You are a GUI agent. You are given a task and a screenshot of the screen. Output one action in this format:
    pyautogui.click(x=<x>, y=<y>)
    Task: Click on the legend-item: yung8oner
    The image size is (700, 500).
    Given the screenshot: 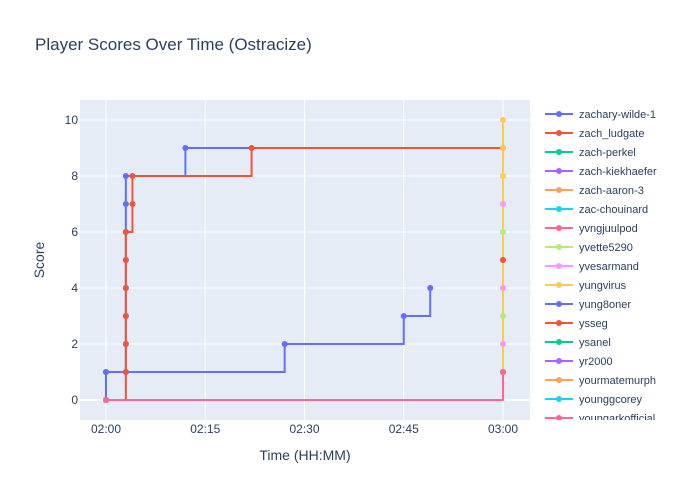 What is the action you would take?
    pyautogui.click(x=588, y=305)
    